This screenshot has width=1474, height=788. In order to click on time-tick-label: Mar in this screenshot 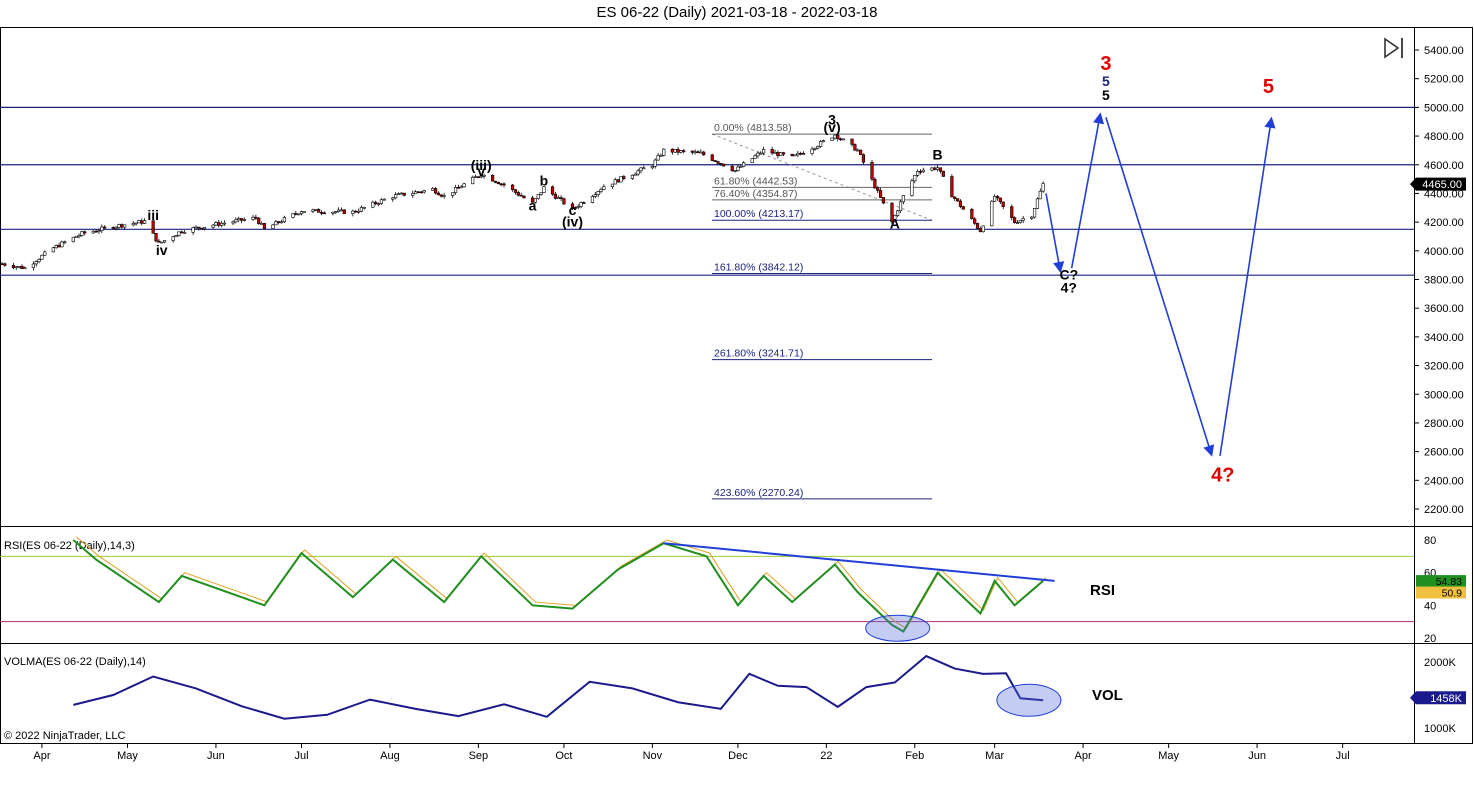, I will do `click(994, 756)`.